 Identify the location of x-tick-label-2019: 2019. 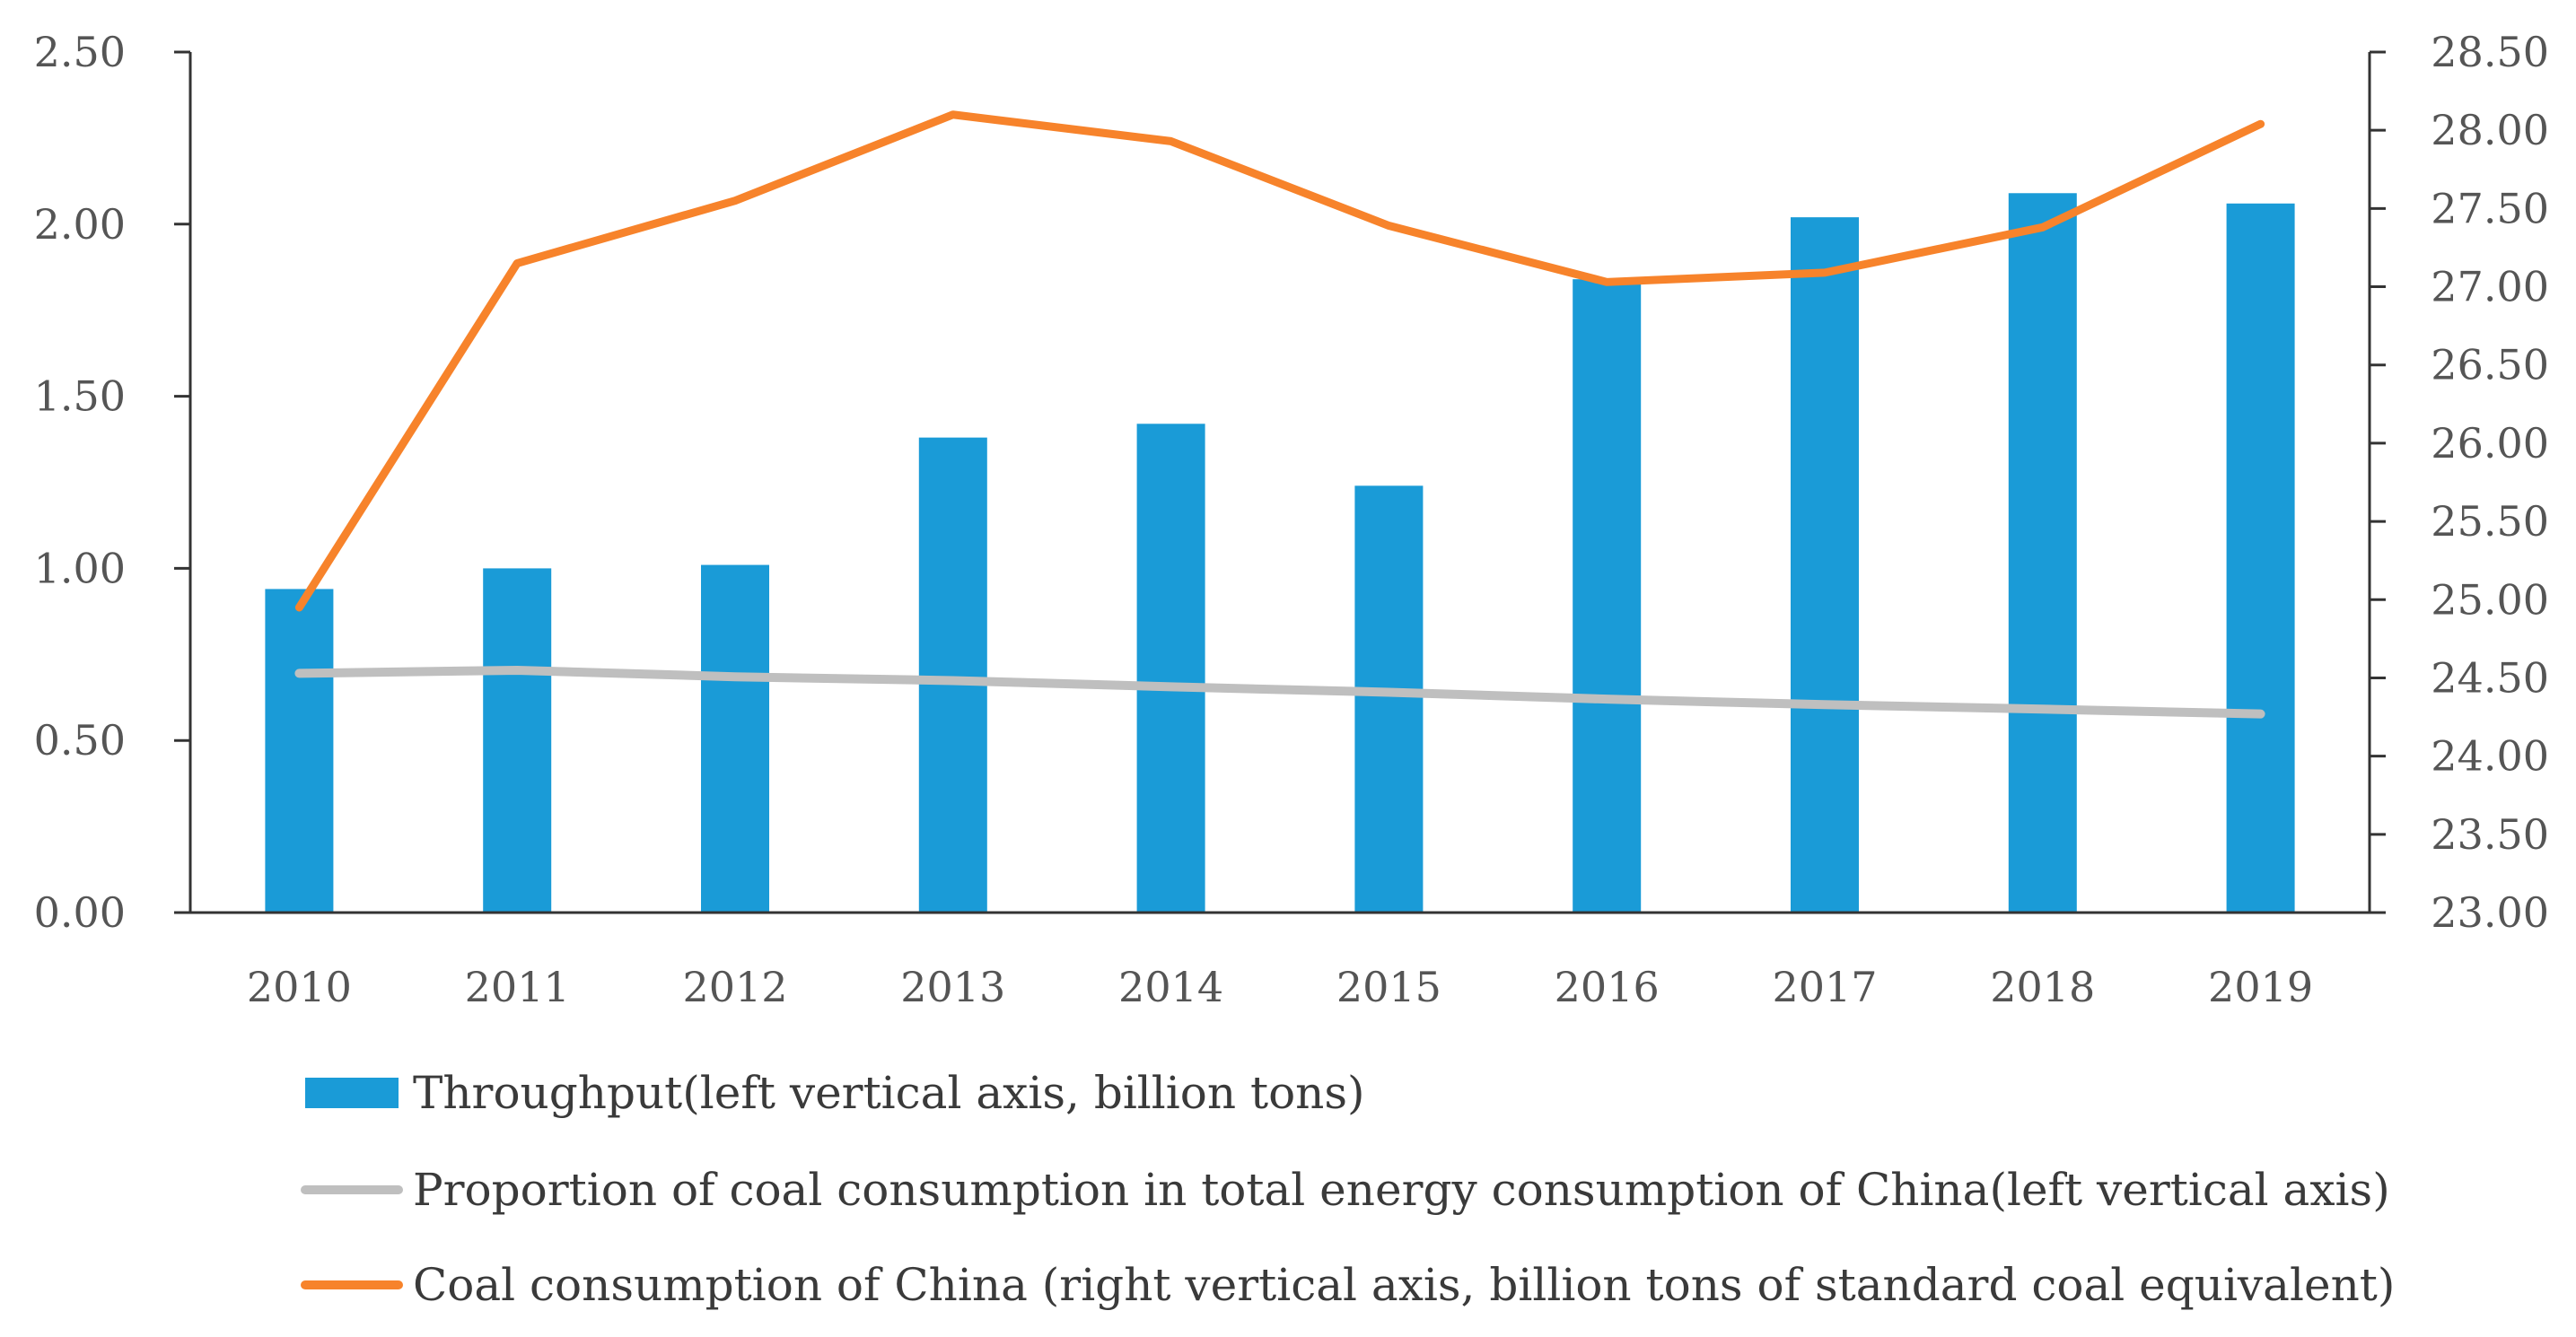
(2260, 987).